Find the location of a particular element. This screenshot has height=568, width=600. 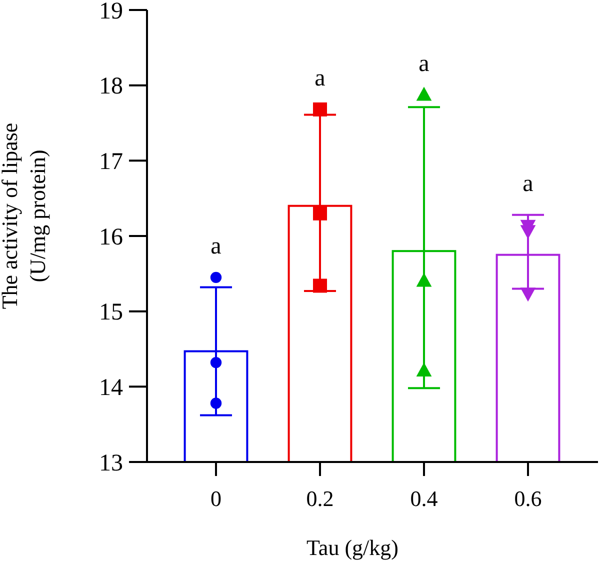

x-tick-label: 0.4 is located at coordinates (424, 498).